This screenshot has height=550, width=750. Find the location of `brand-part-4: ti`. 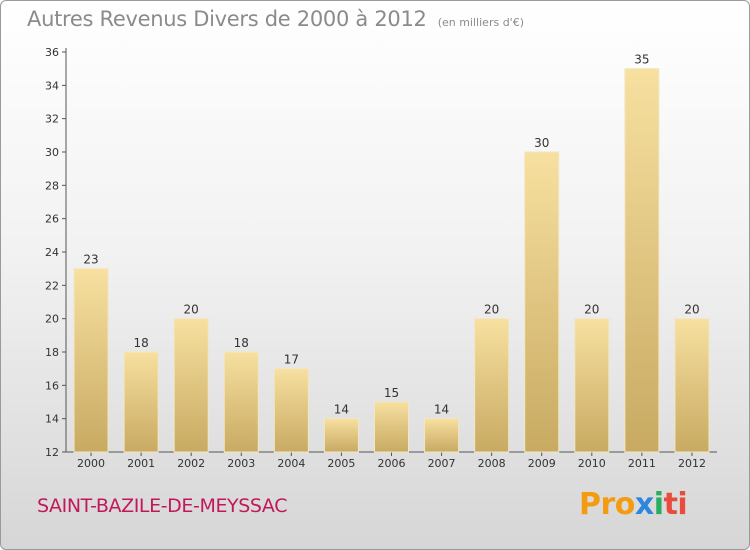

brand-part-4: ti is located at coordinates (675, 504).